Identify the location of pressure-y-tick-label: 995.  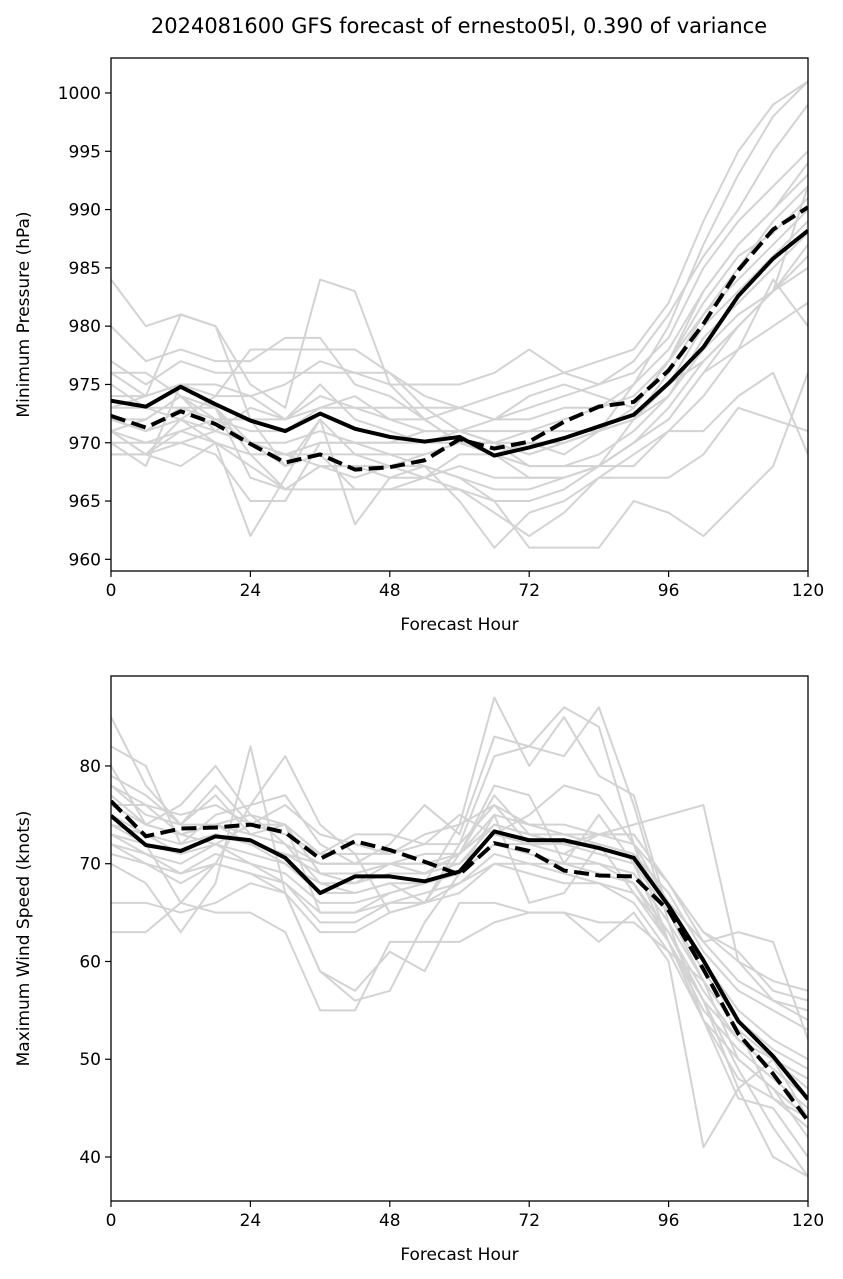
(85, 152).